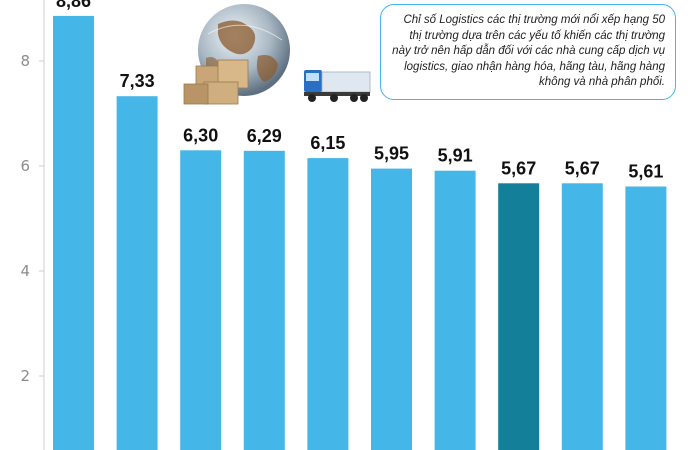  What do you see at coordinates (25, 166) in the screenshot?
I see `y-tick-label: 6` at bounding box center [25, 166].